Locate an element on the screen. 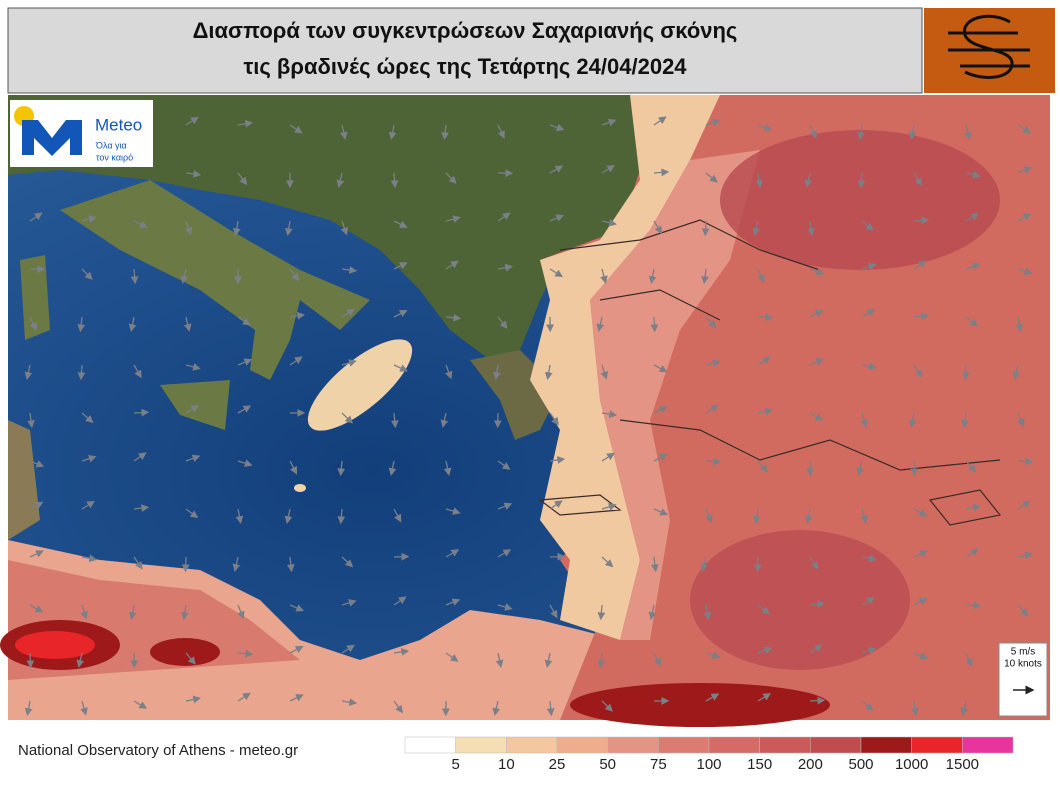 The image size is (1060, 798). legend-tick-label: 1500 is located at coordinates (962, 764).